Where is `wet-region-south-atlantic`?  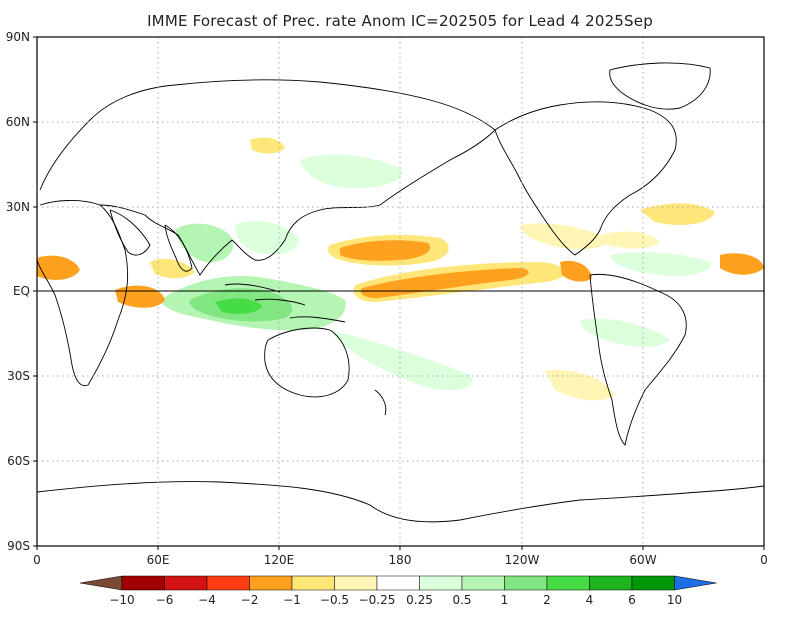
wet-region-south-atlantic is located at coordinates (625, 332).